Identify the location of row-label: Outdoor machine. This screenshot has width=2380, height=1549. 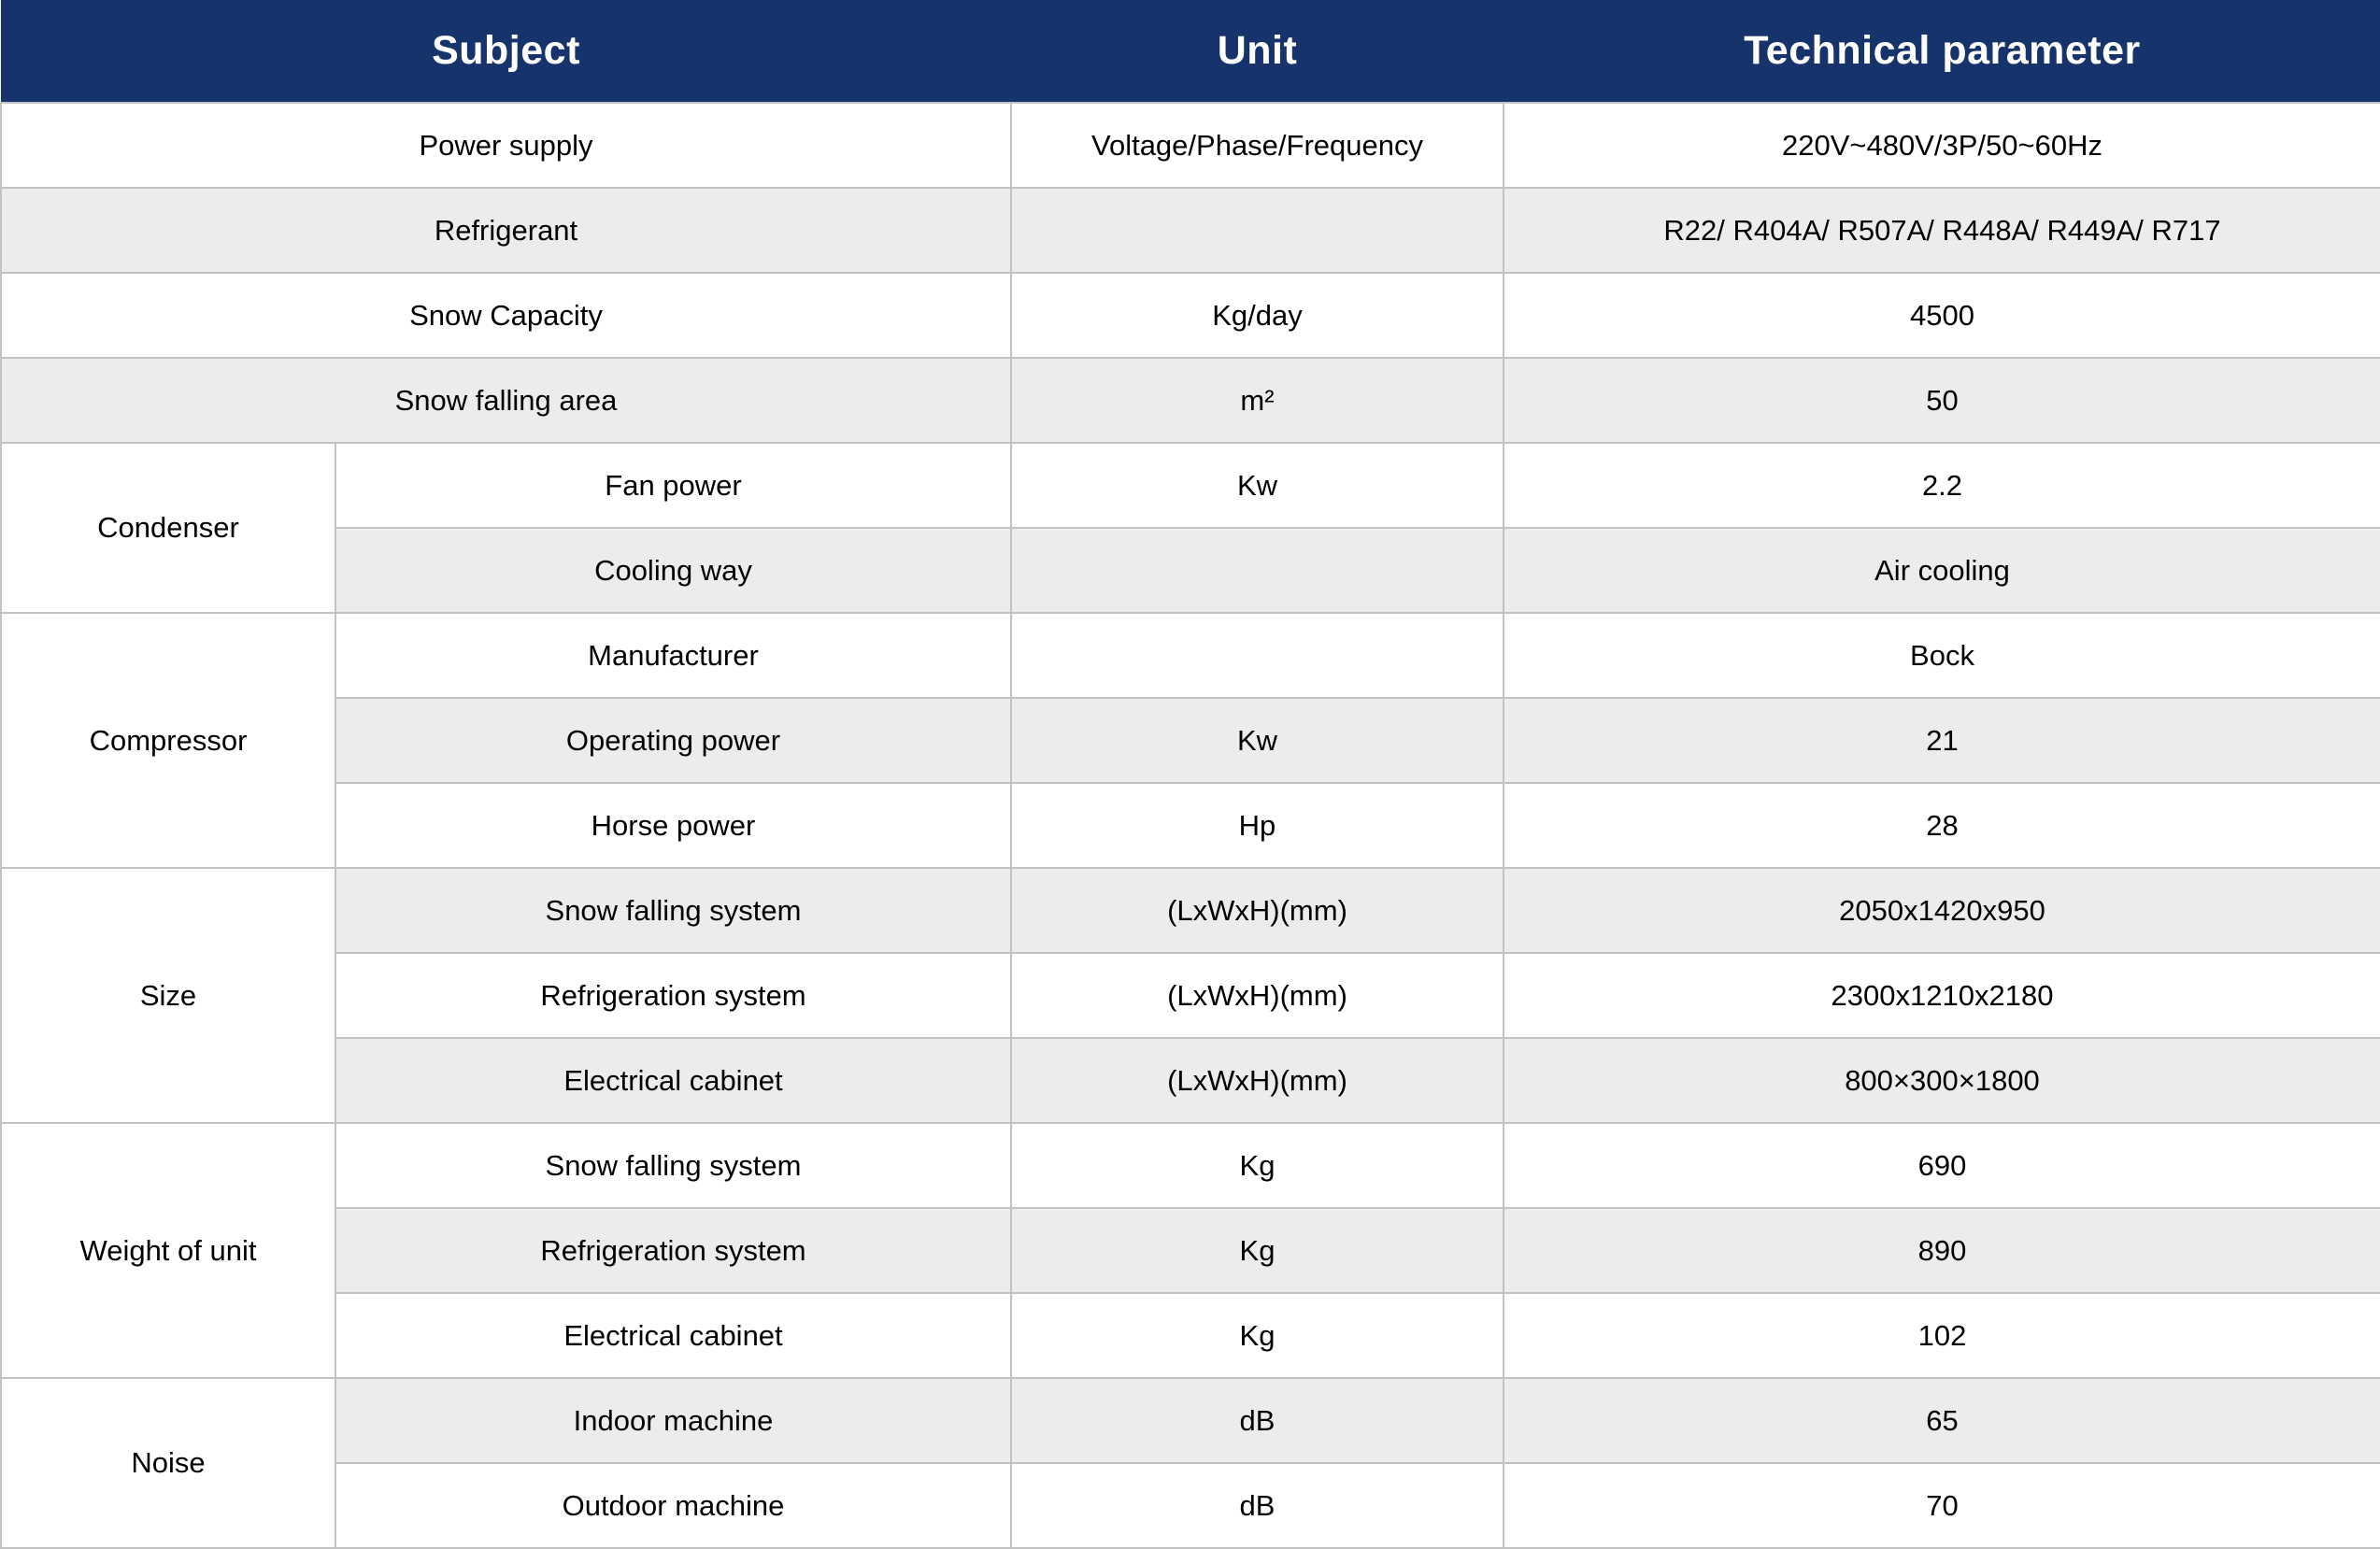
(673, 1505).